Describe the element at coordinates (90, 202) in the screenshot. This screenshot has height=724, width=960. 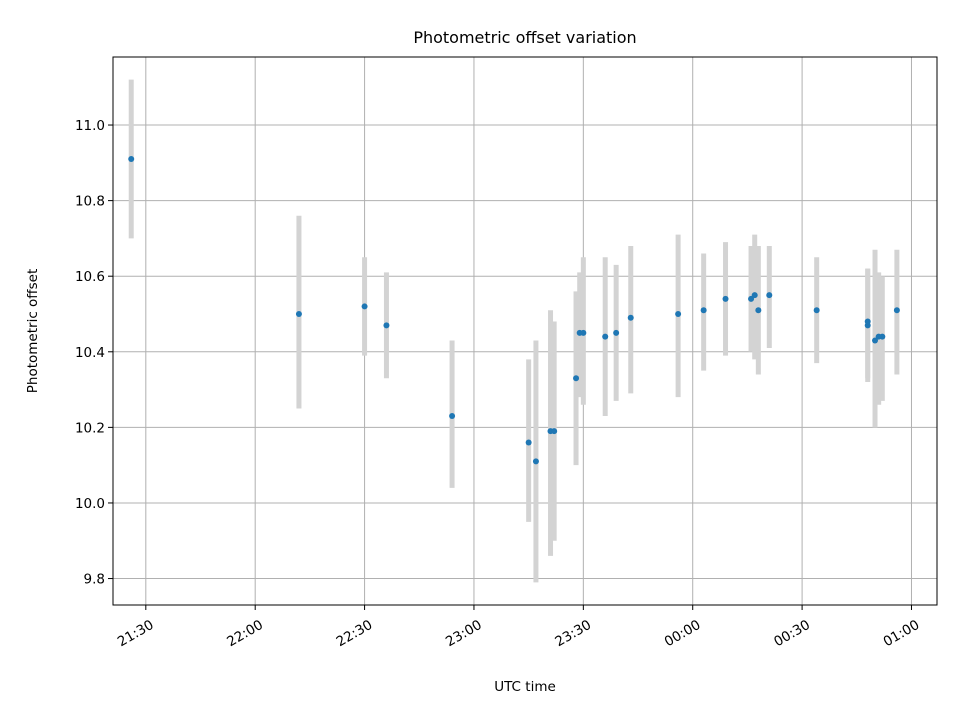
I see `y-tick-label: 10.8` at that location.